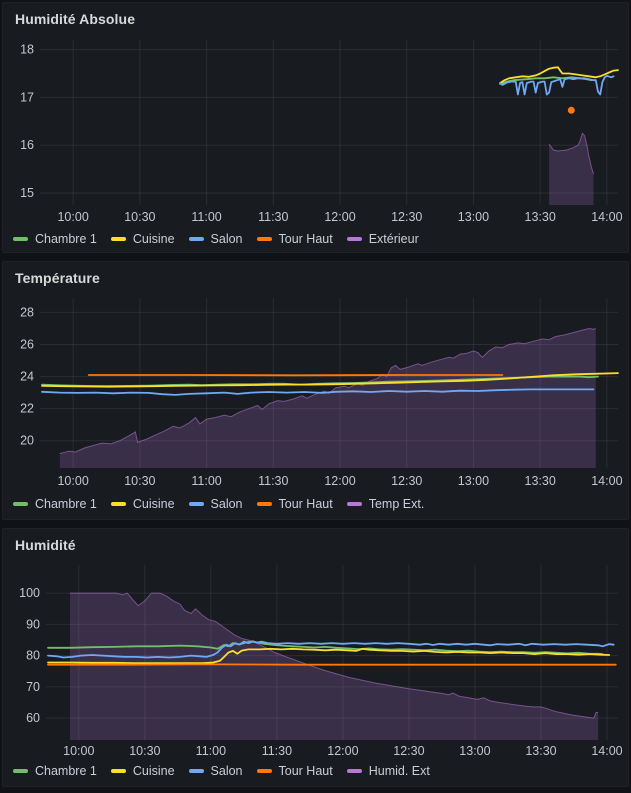 This screenshot has height=793, width=631. What do you see at coordinates (27, 193) in the screenshot?
I see `y-tick-label: 15` at bounding box center [27, 193].